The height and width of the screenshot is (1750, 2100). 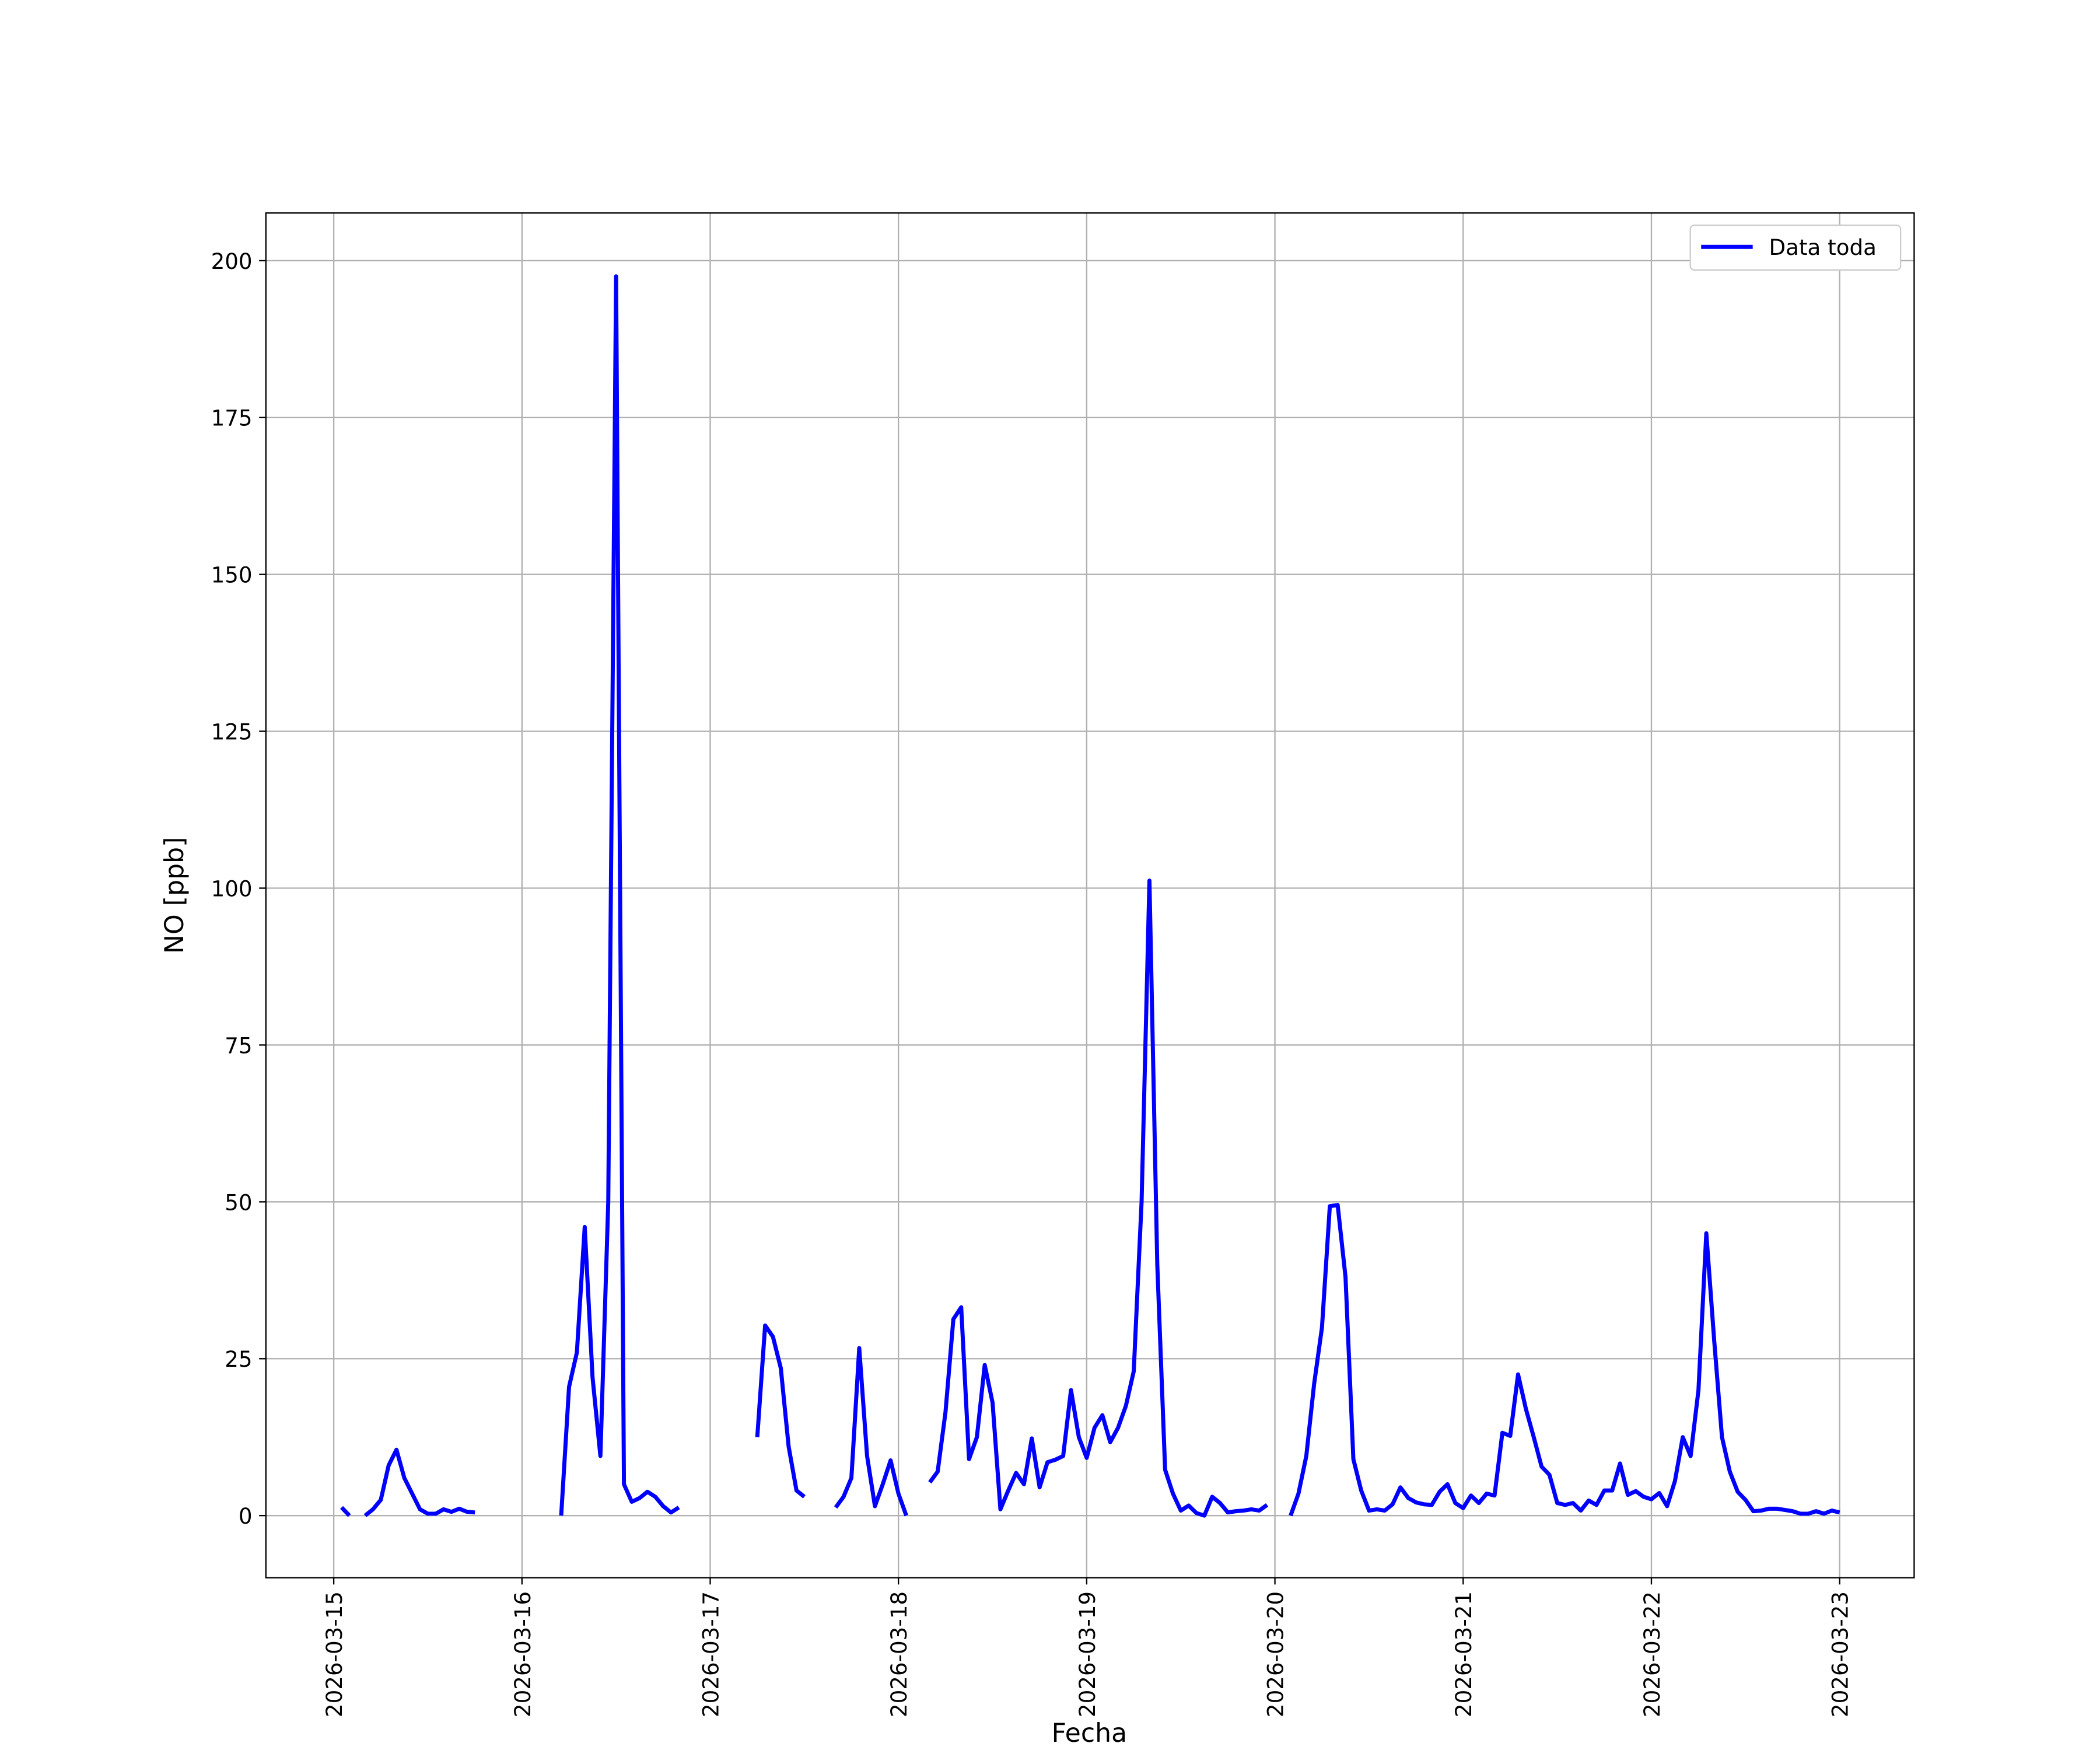 What do you see at coordinates (232, 418) in the screenshot?
I see `y-tick-label: 175` at bounding box center [232, 418].